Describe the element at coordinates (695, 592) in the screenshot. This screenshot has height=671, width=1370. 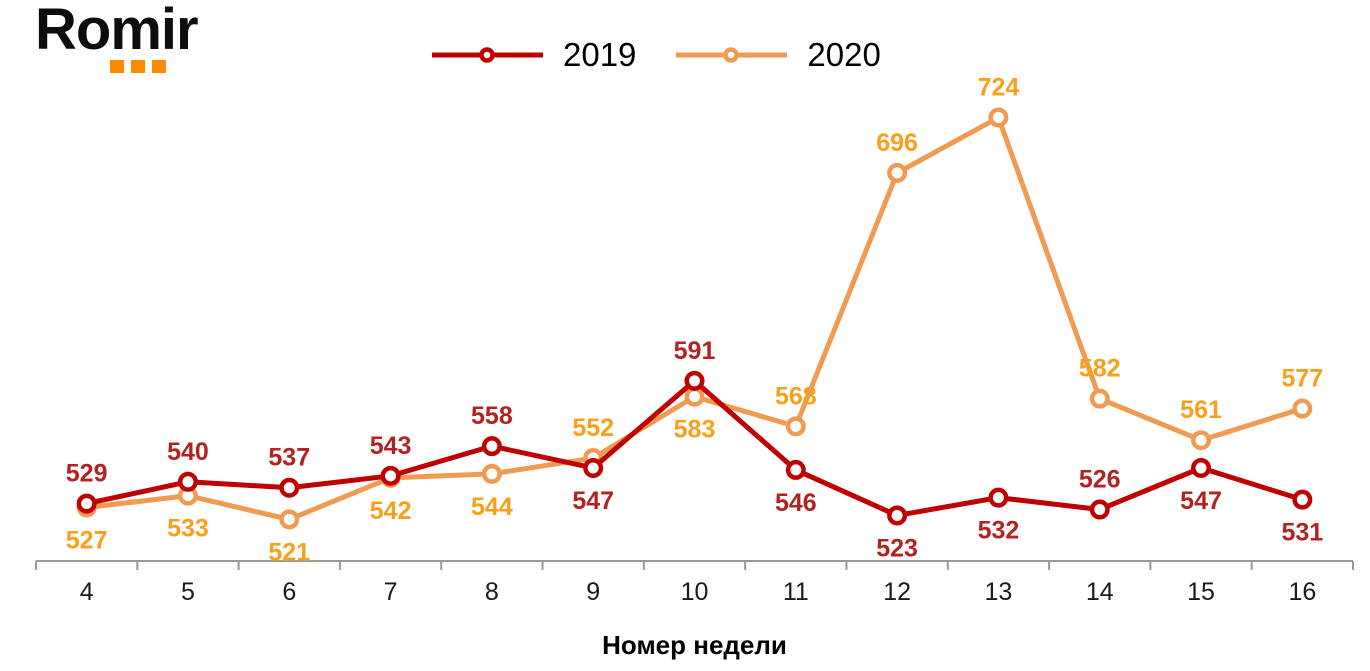
I see `x-tick-label: 10` at that location.